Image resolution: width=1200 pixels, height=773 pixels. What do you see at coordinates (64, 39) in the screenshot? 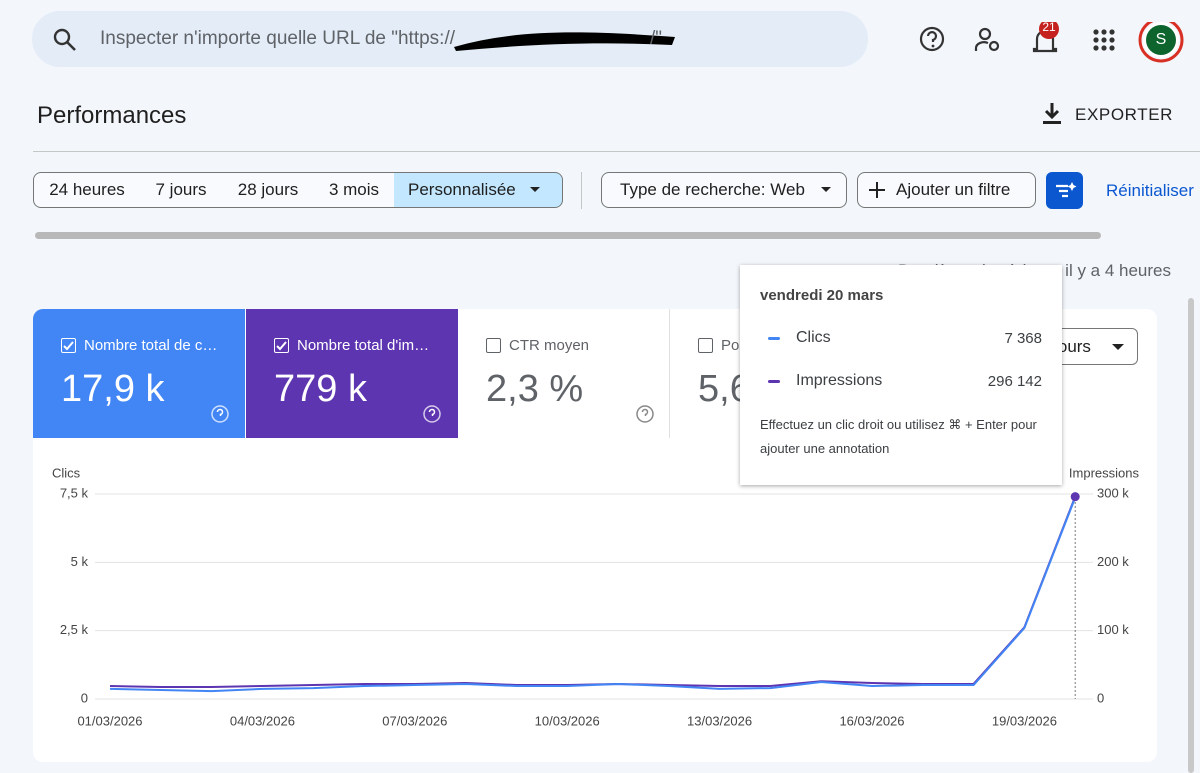
I see `search-icon` at bounding box center [64, 39].